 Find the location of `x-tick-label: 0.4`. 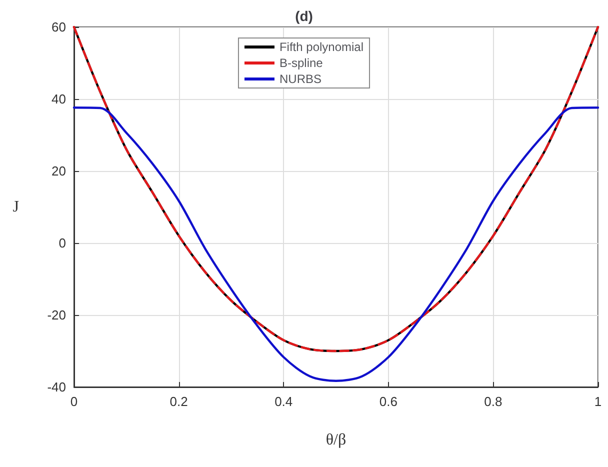

x-tick-label: 0.4 is located at coordinates (283, 401).